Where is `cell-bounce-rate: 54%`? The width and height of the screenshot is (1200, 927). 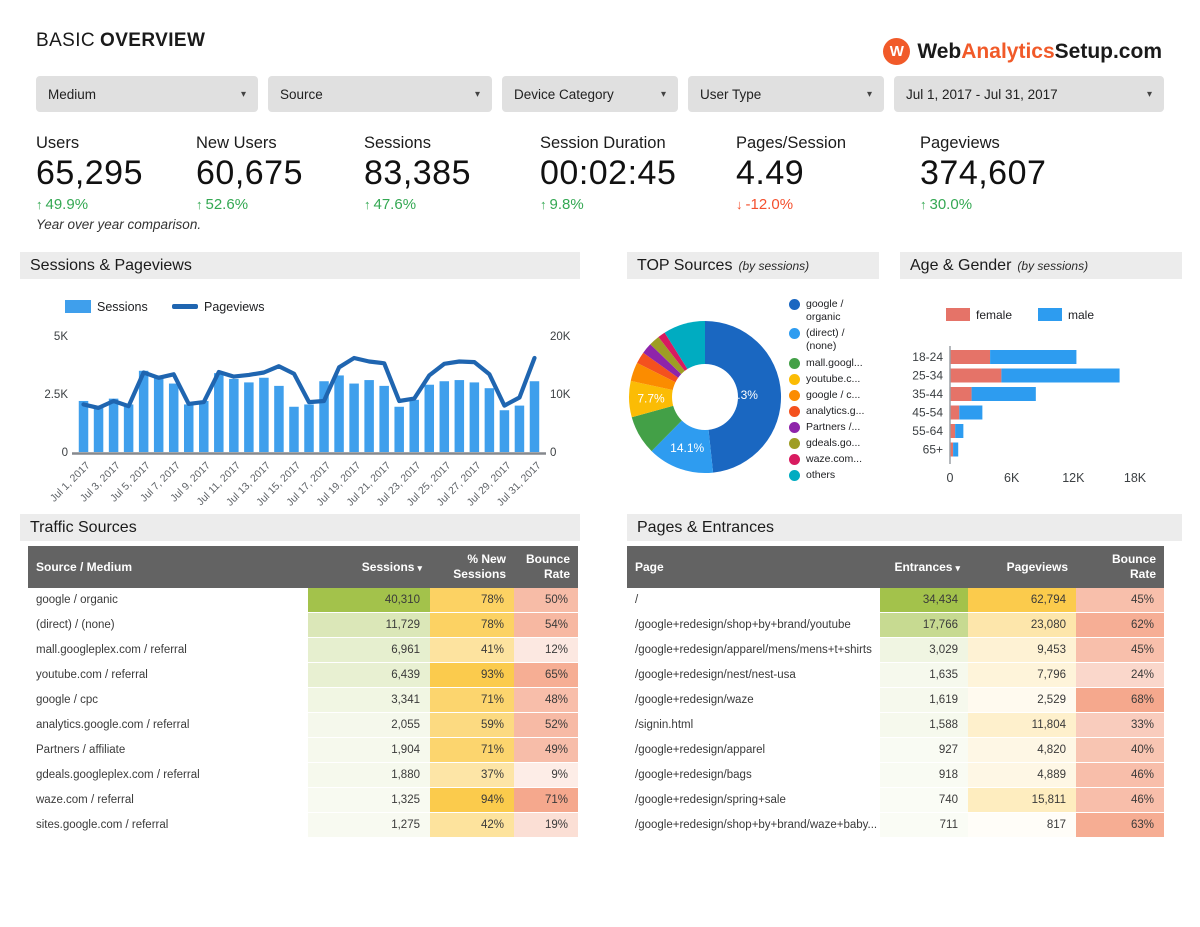 cell-bounce-rate: 54% is located at coordinates (546, 625).